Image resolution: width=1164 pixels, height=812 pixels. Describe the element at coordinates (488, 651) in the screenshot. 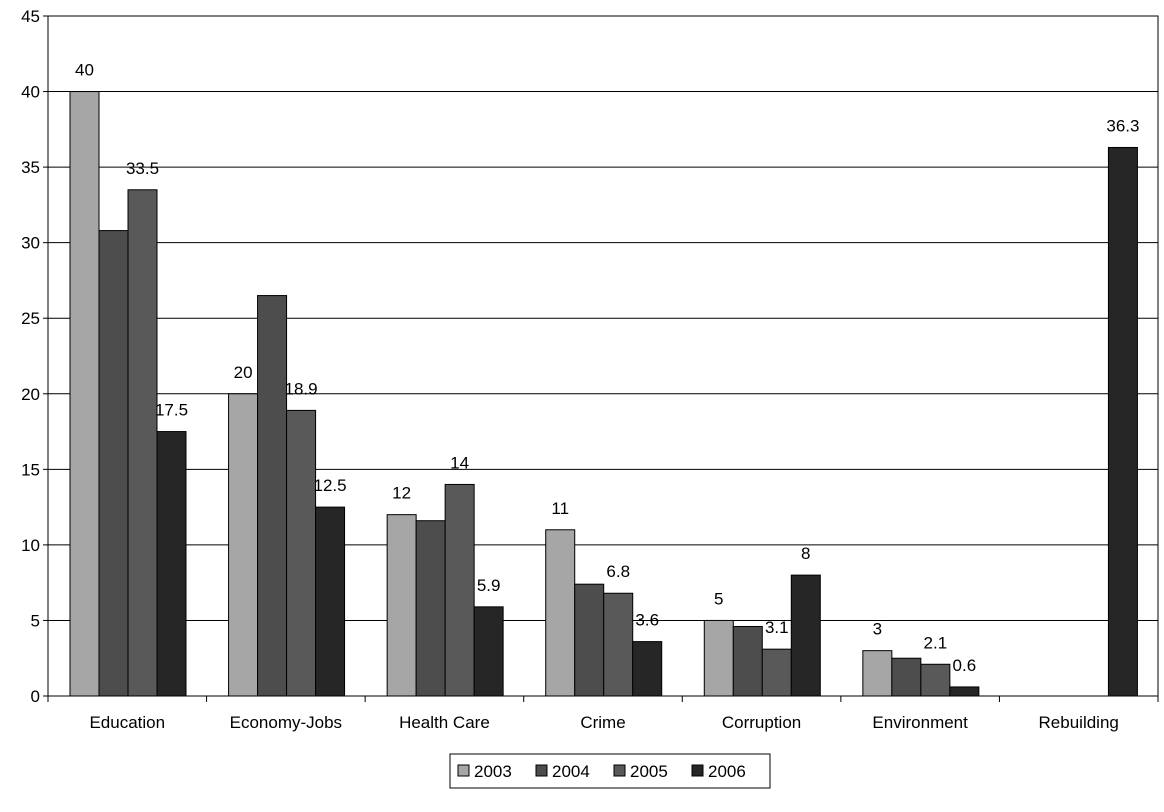

I see `bar-2006-health care` at that location.